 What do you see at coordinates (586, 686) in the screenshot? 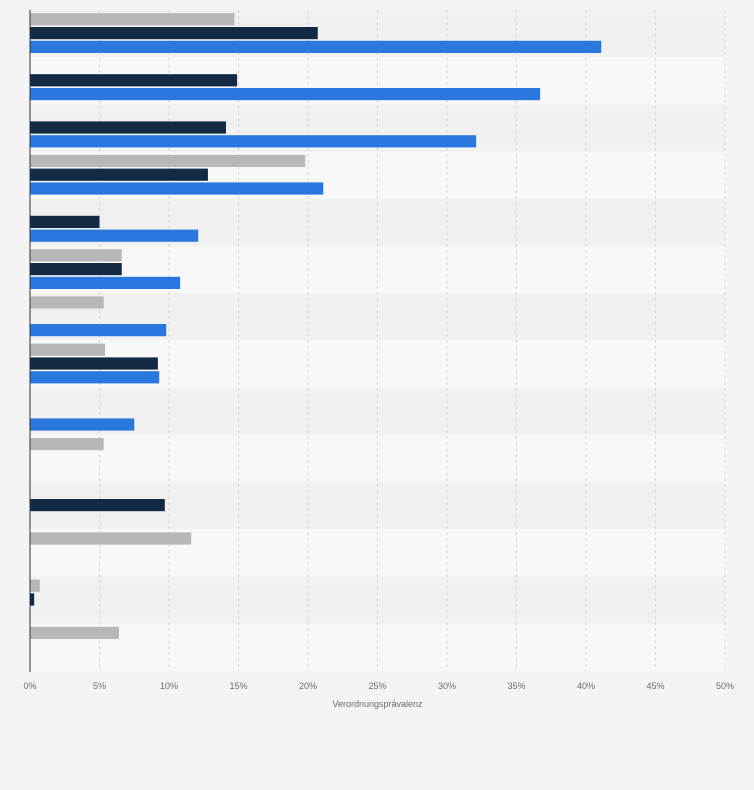
I see `x-tick-label: 40%` at bounding box center [586, 686].